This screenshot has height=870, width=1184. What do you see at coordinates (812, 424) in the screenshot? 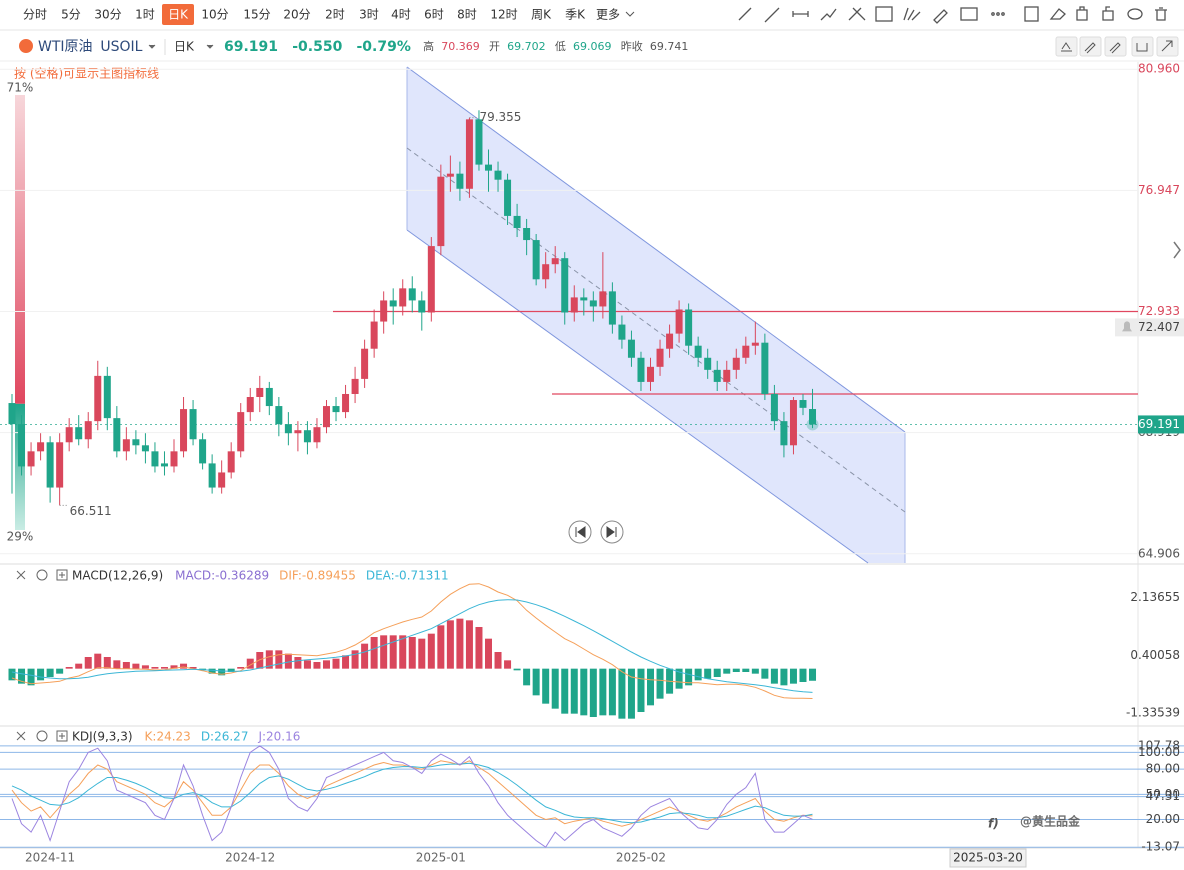
I see `last-point-glow` at bounding box center [812, 424].